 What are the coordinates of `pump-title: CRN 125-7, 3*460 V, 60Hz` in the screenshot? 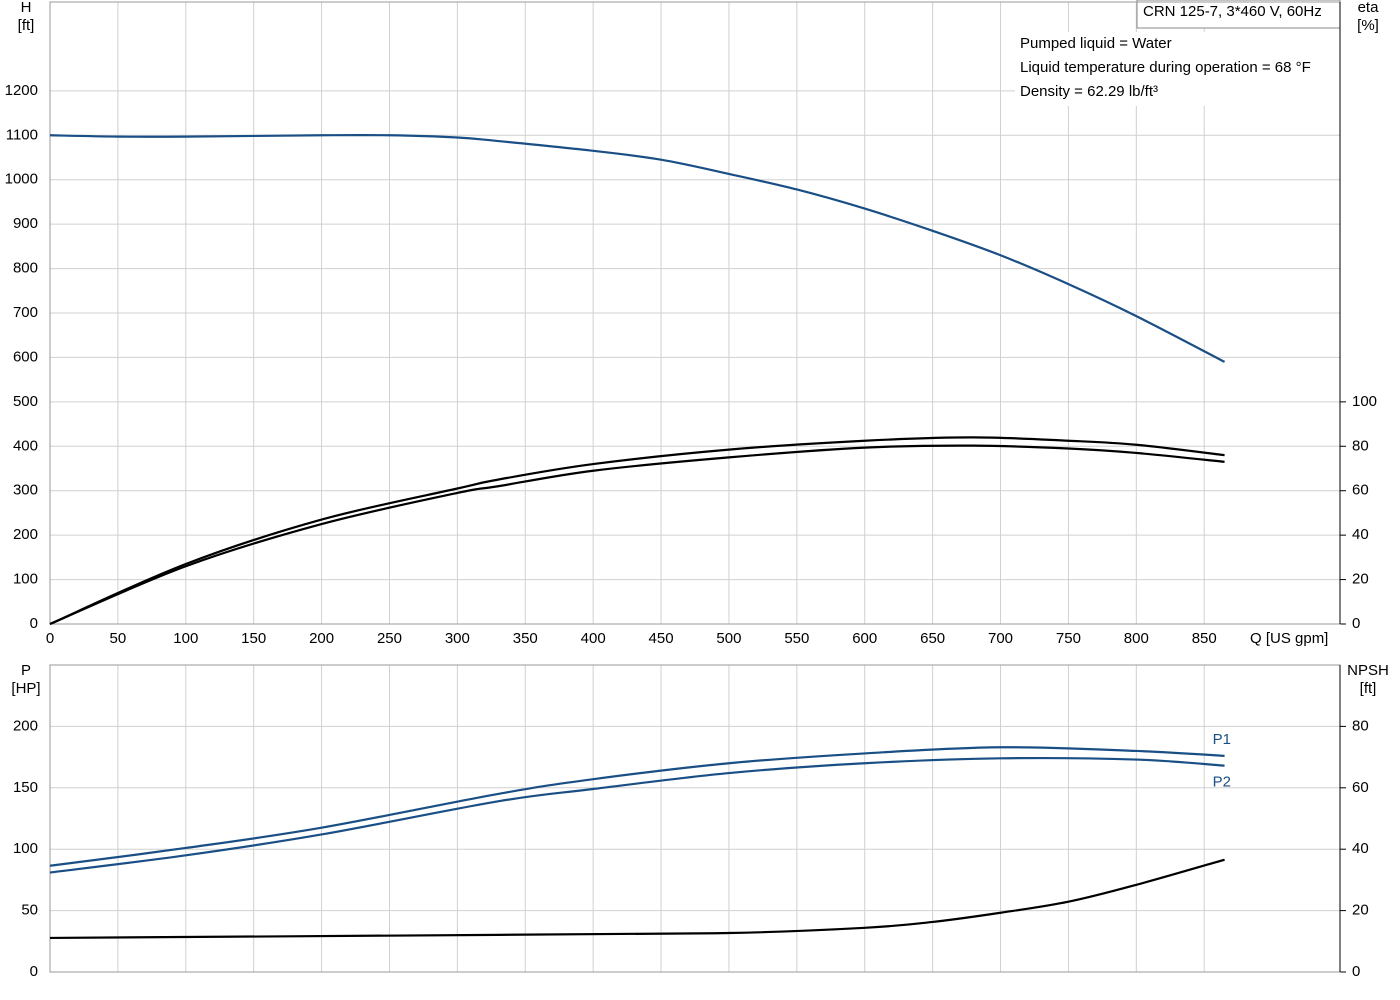 It's located at (1232, 11).